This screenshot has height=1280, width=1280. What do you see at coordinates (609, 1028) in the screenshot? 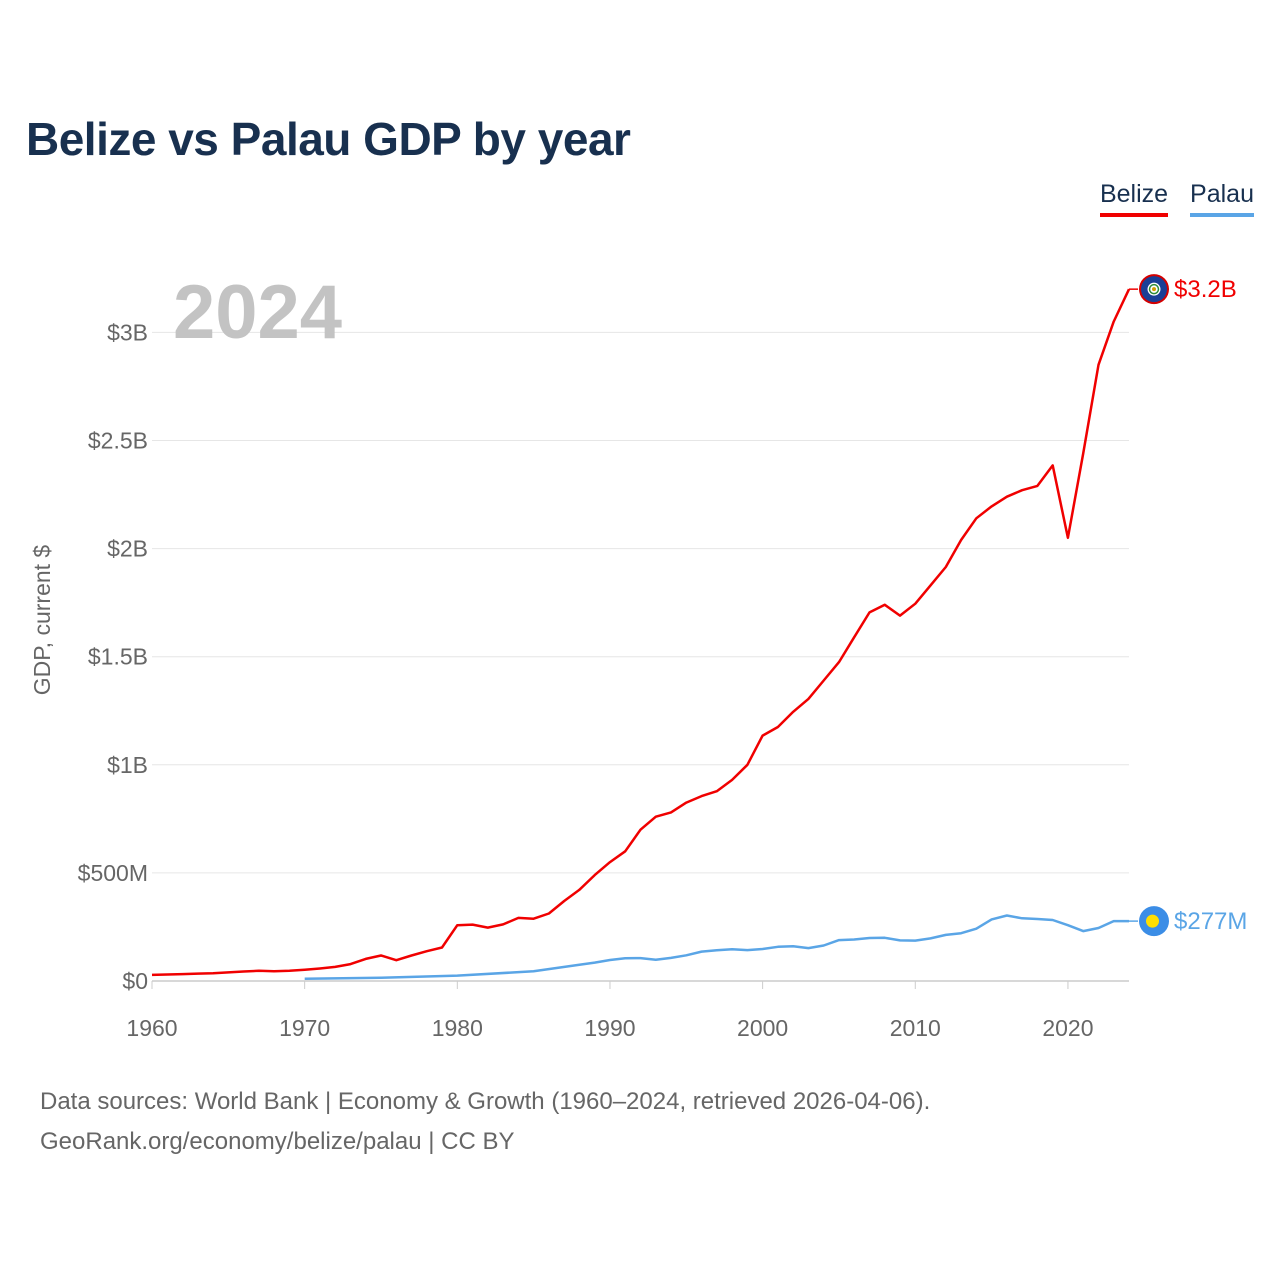
I see `x-tick-label: 1990` at bounding box center [609, 1028].